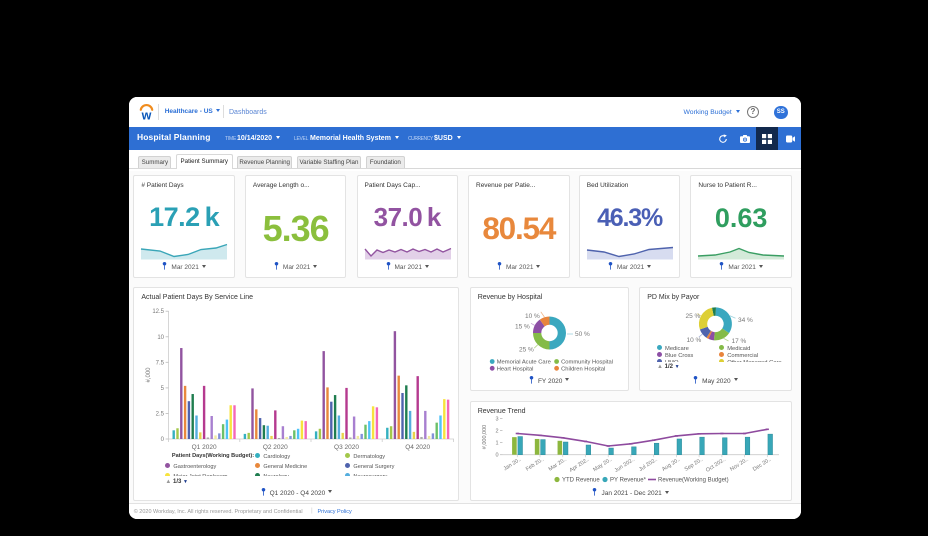 This screenshot has height=536, width=928. What do you see at coordinates (739, 465) in the screenshot?
I see `svg-text: Nov 20..` at bounding box center [739, 465].